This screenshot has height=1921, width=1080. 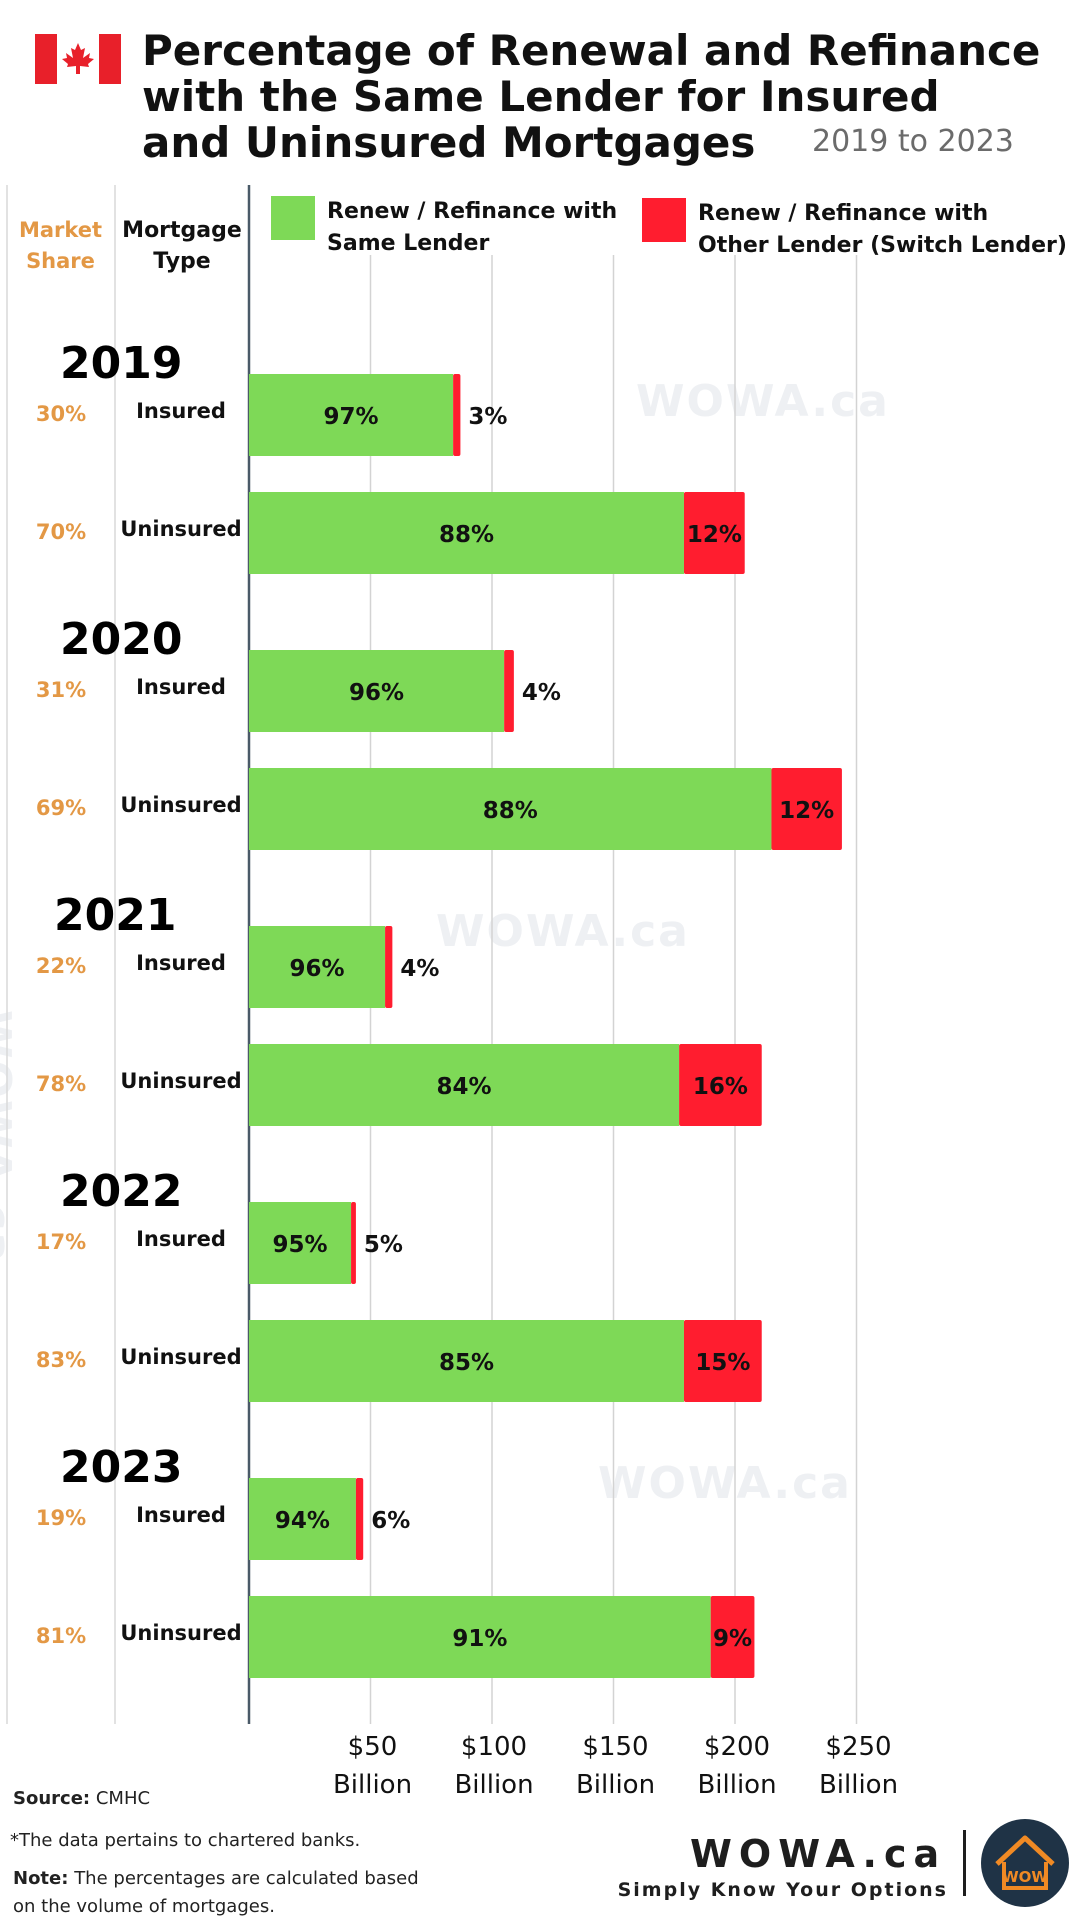 I want to click on market-share-value: 78%, so click(x=61, y=1084).